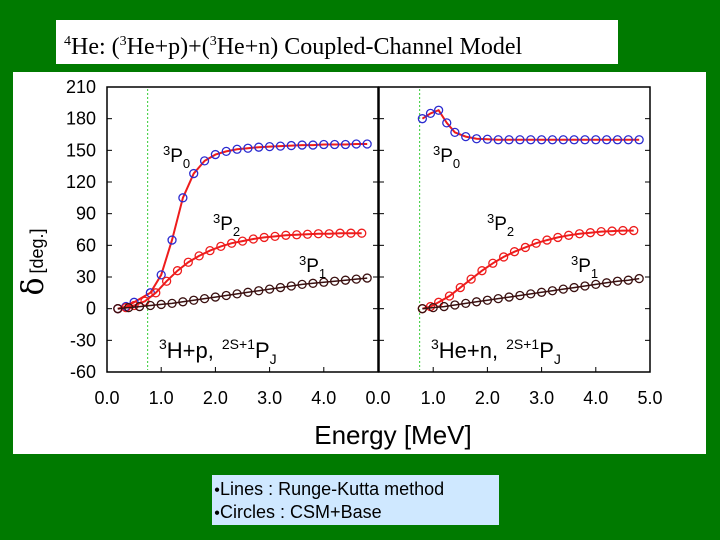 The width and height of the screenshot is (720, 540). What do you see at coordinates (213, 41) in the screenshot?
I see `title-sup-3: 3` at bounding box center [213, 41].